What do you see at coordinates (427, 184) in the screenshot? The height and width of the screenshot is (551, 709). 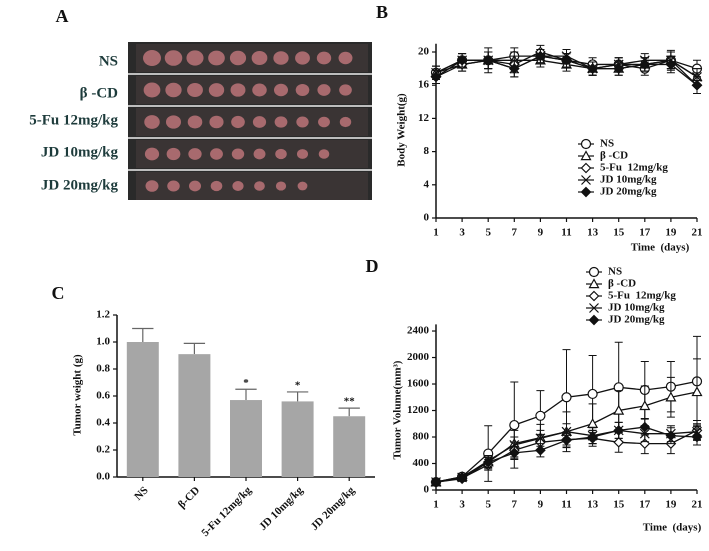 I see `y-tick-label: 4` at bounding box center [427, 184].